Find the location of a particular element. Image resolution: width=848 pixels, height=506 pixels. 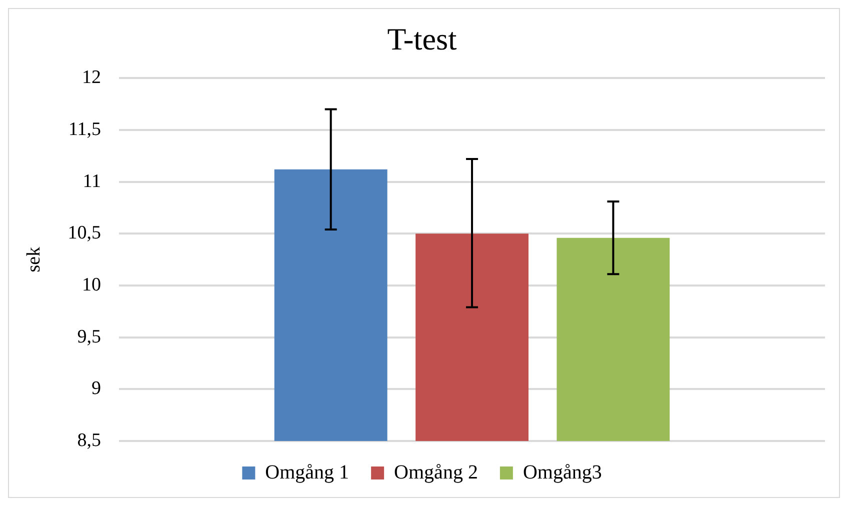

y-tick-label: 10,5 is located at coordinates (85, 233).